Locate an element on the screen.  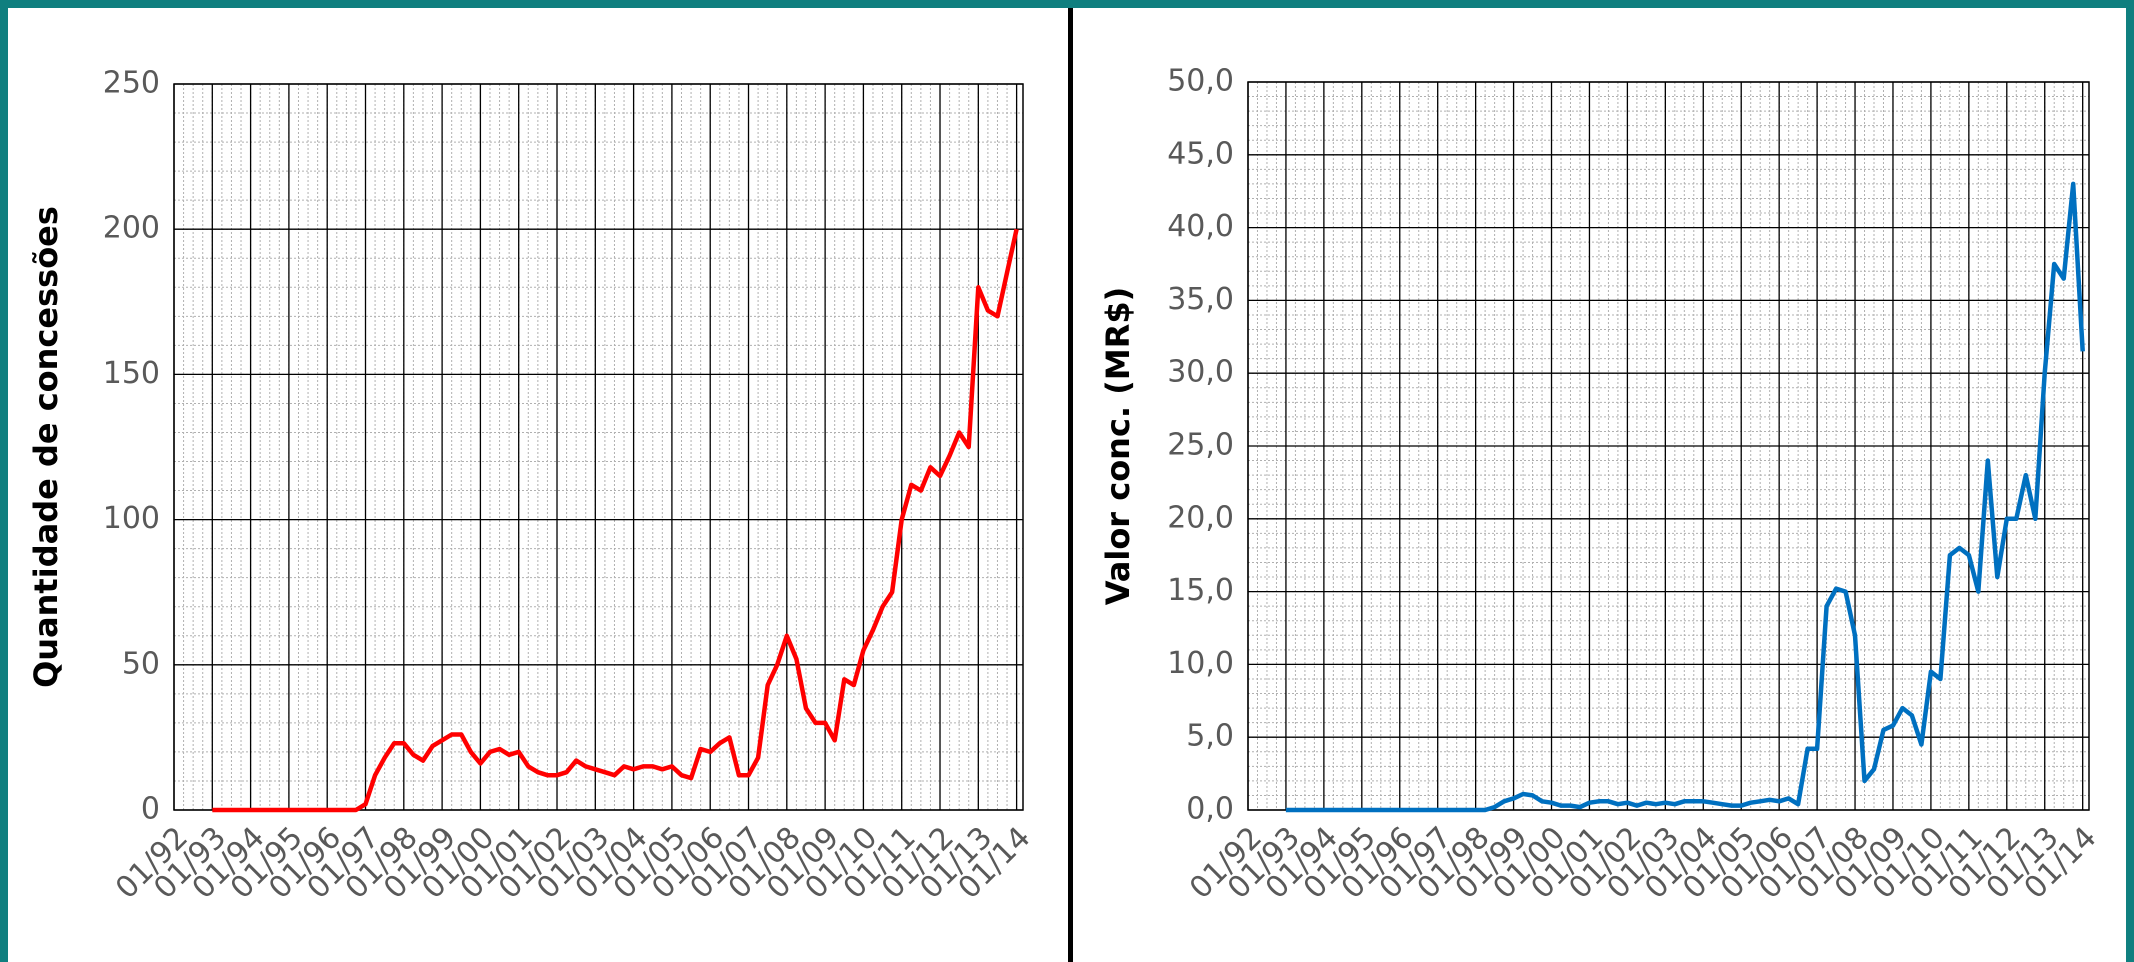
y-tick-label: 200 is located at coordinates (131, 228).